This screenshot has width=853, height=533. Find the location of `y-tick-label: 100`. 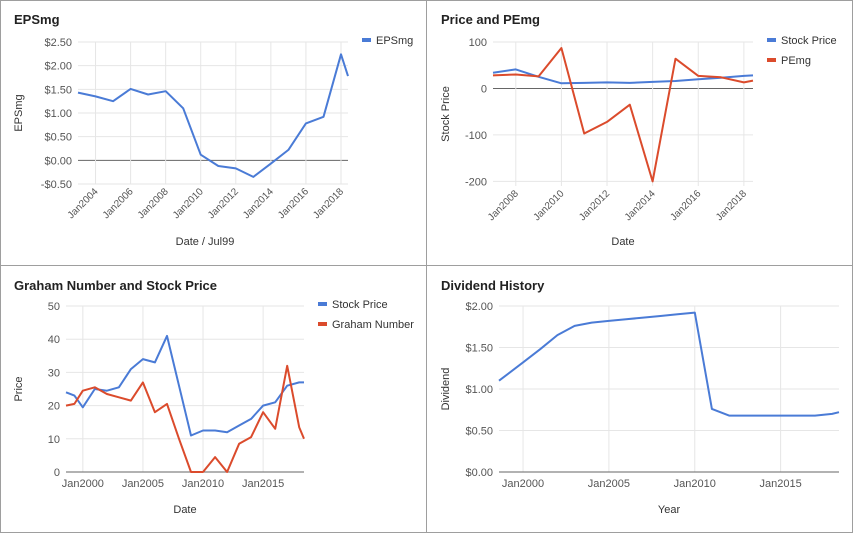

y-tick-label: 100 is located at coordinates (478, 43).